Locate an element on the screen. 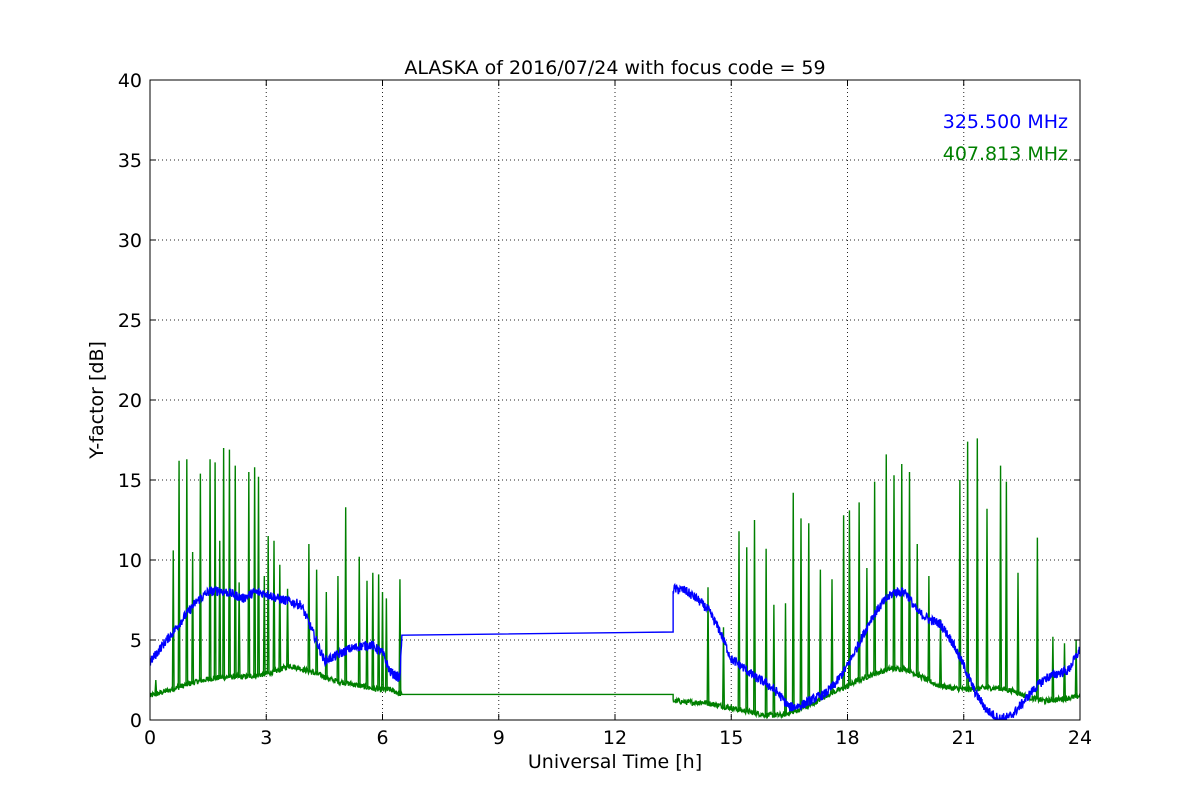 The width and height of the screenshot is (1200, 800). x-axis-label: Universal Time [h] is located at coordinates (615, 762).